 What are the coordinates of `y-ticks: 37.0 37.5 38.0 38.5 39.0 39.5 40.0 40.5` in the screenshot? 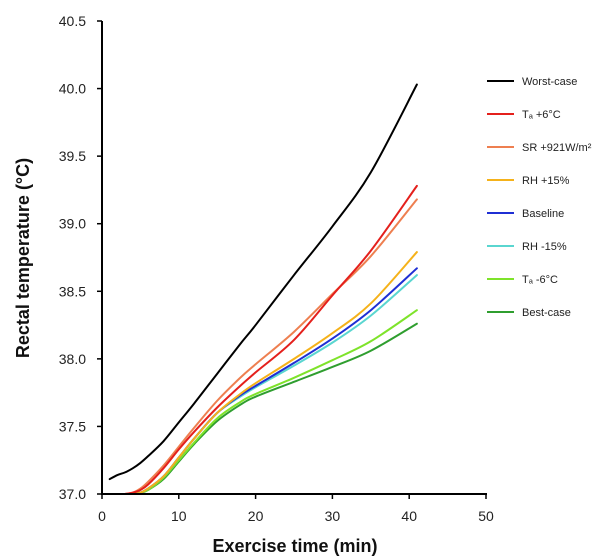 It's located at (80, 257).